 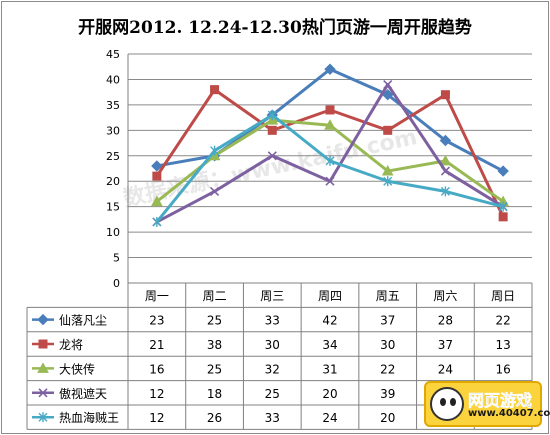 What do you see at coordinates (214, 418) in the screenshot?
I see `data-cell: 26` at bounding box center [214, 418].